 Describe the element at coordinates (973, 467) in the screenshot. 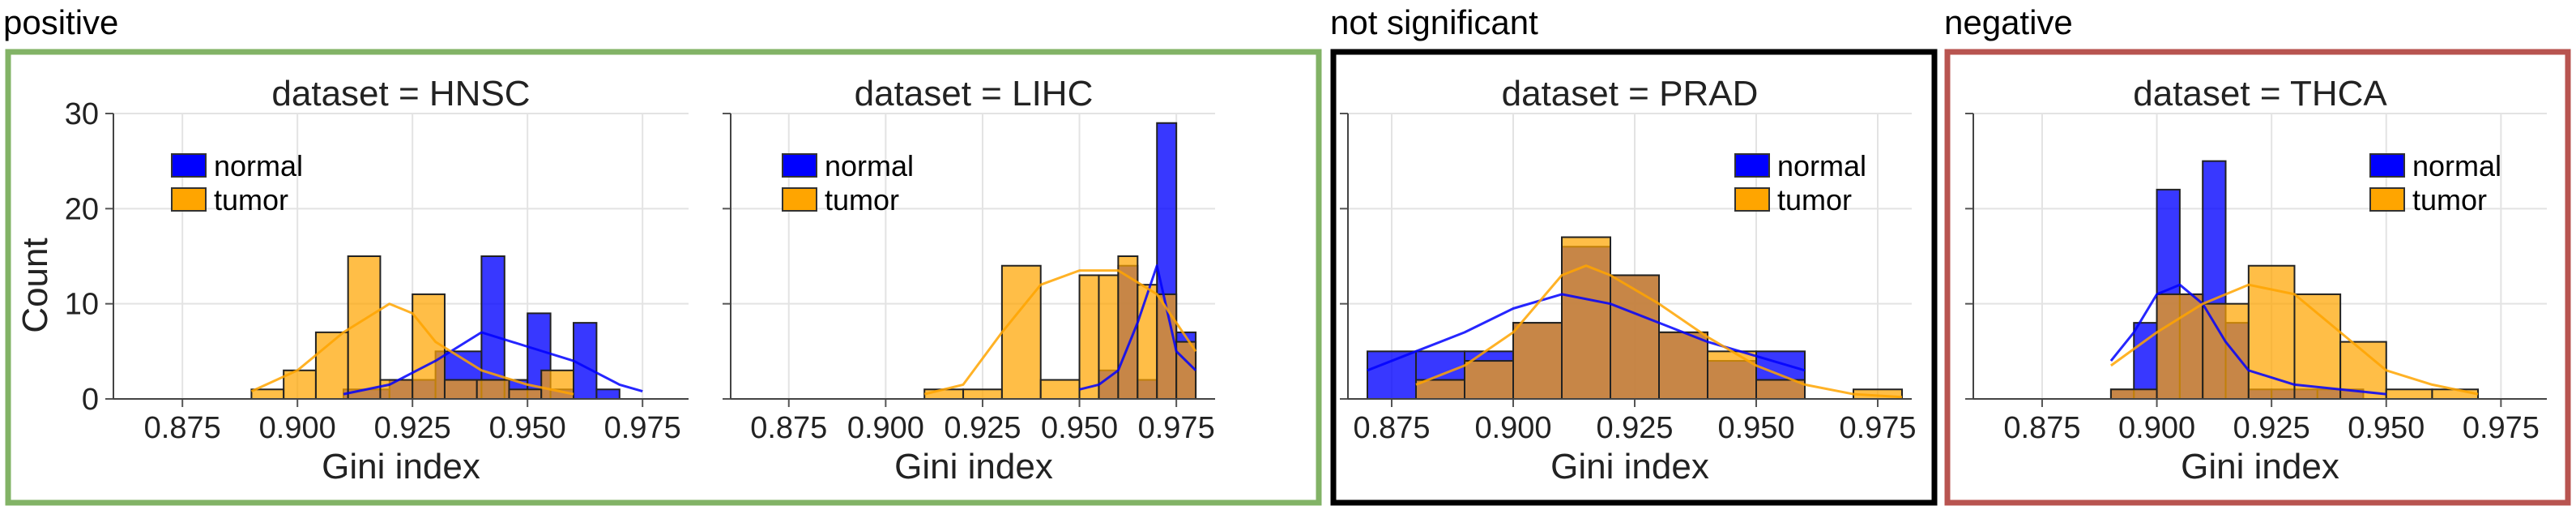

I see `x-axis-label-lihc: Gini index` at that location.